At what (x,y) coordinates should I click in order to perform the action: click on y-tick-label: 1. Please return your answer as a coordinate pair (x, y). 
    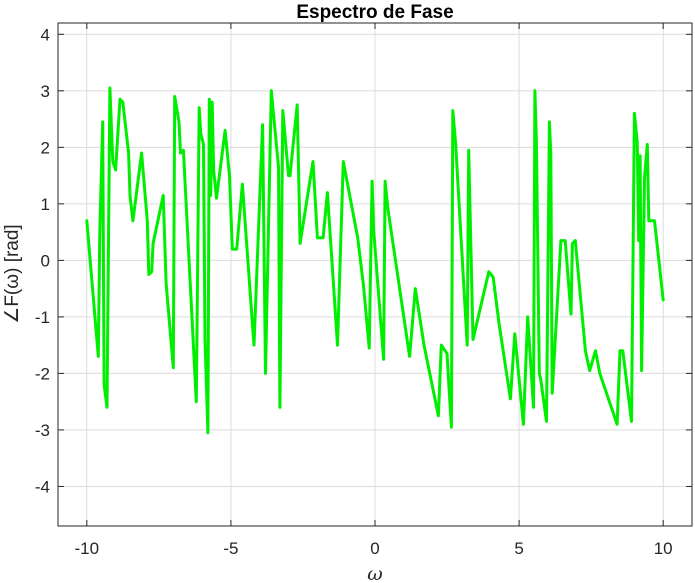
    Looking at the image, I should click on (45, 204).